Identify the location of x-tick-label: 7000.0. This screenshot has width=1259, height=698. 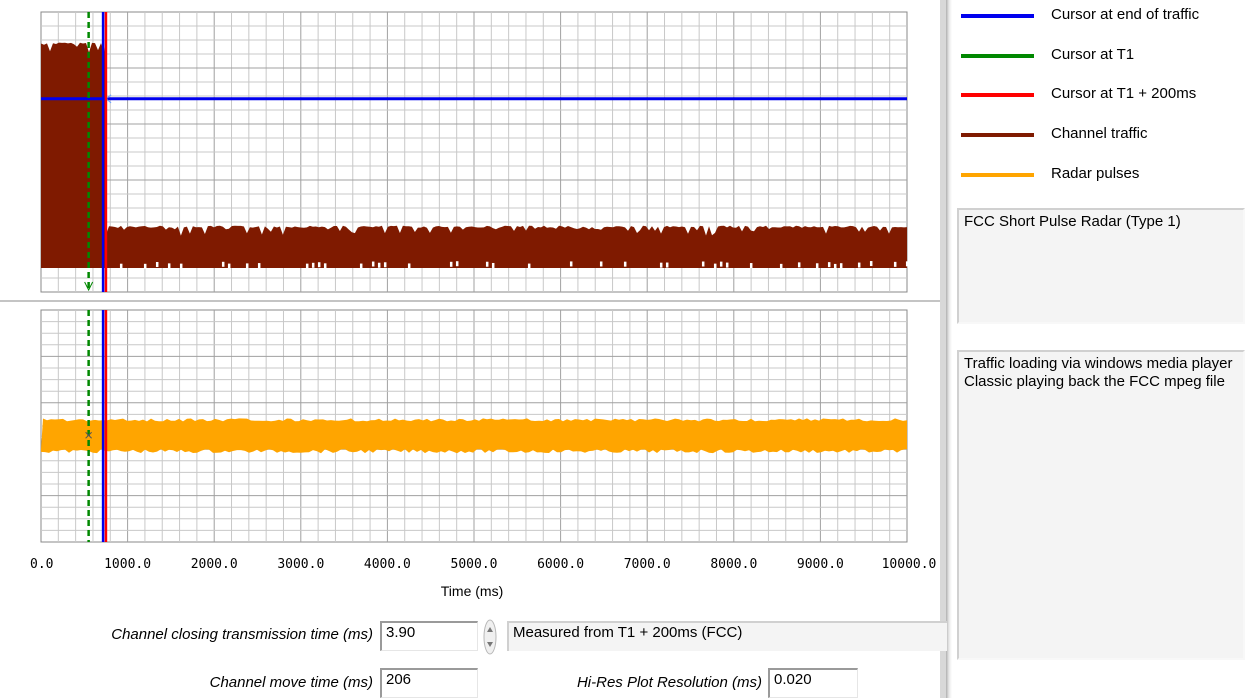
(647, 564).